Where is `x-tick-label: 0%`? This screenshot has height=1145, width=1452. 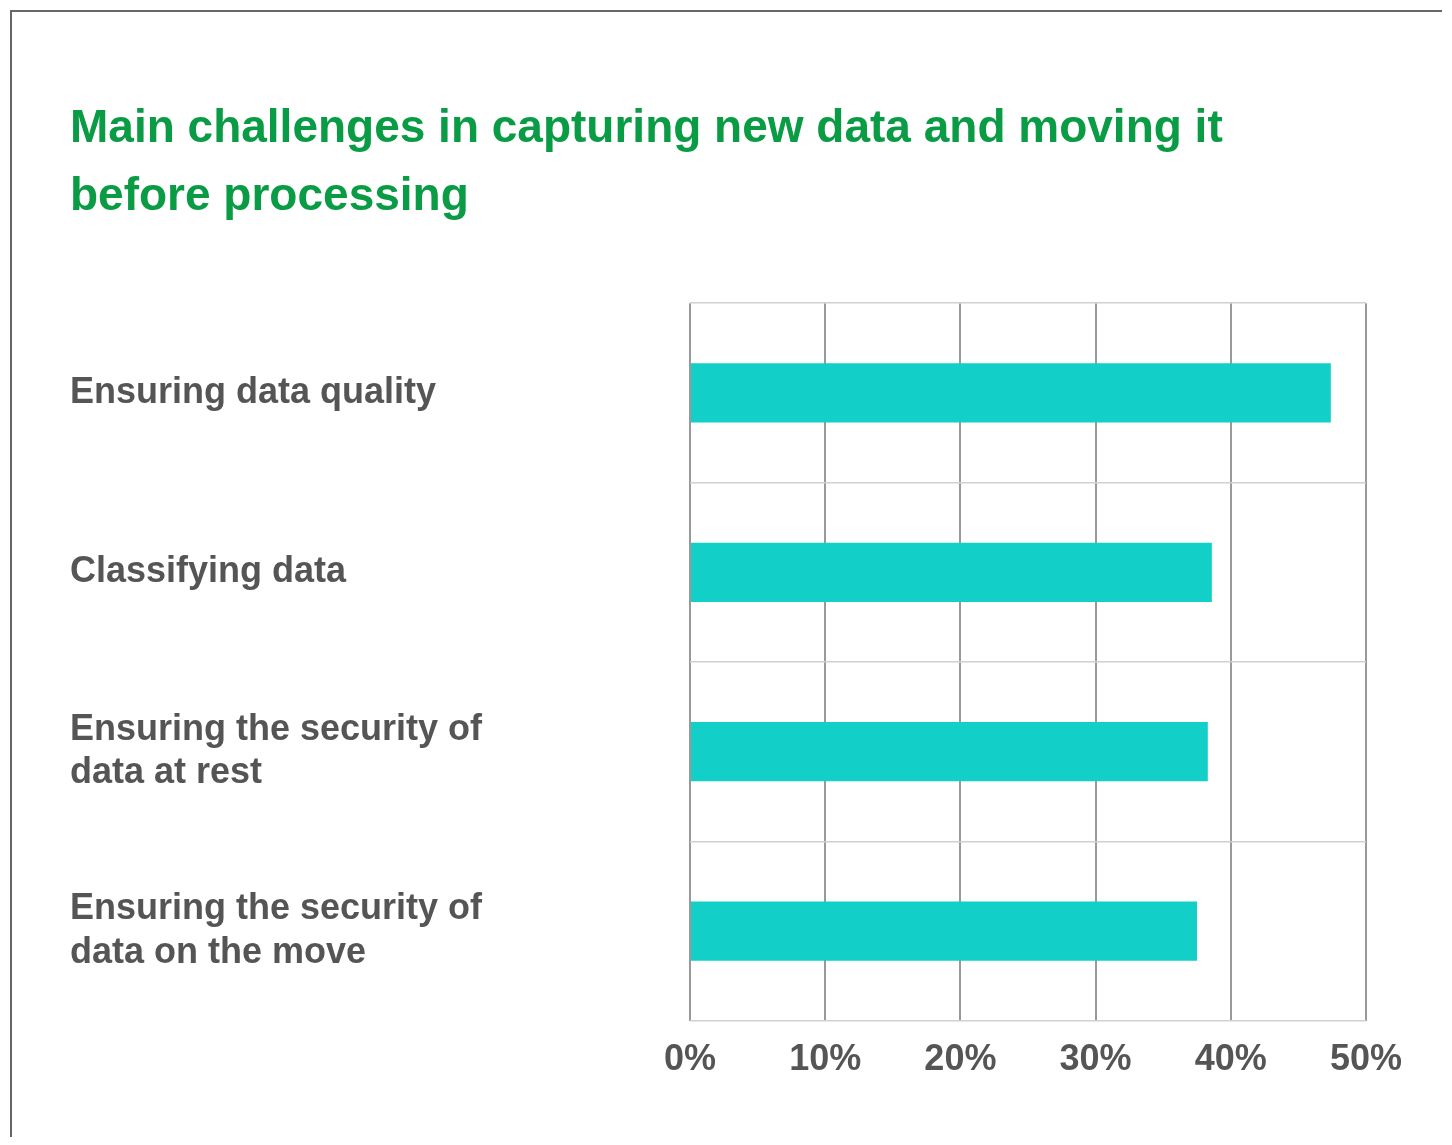 x-tick-label: 0% is located at coordinates (690, 1058).